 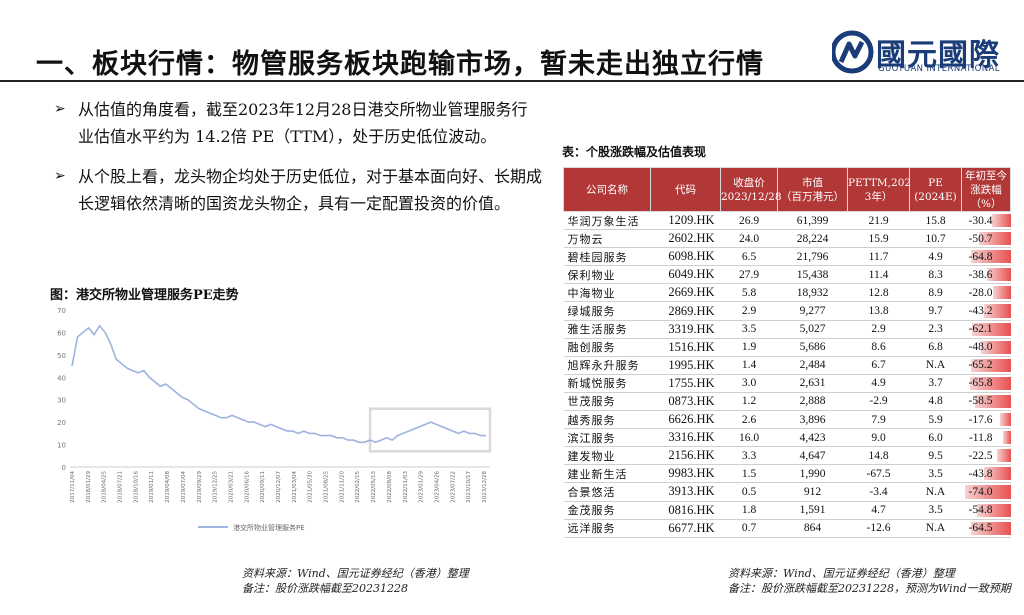 What do you see at coordinates (607, 239) in the screenshot?
I see `company-name: 万物云` at bounding box center [607, 239].